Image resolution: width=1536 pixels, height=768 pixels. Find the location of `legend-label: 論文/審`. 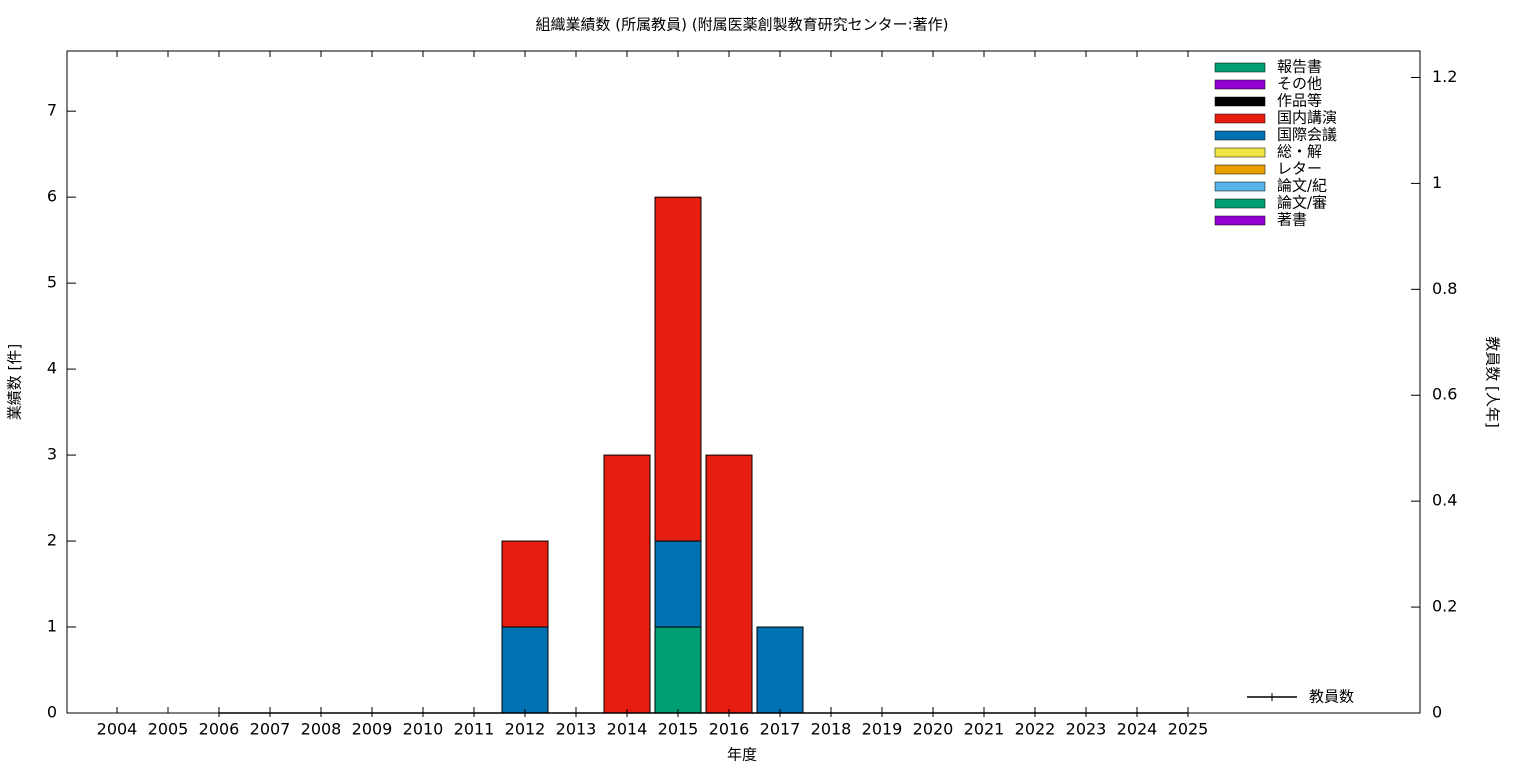

legend-label: 論文/審 is located at coordinates (1302, 203).